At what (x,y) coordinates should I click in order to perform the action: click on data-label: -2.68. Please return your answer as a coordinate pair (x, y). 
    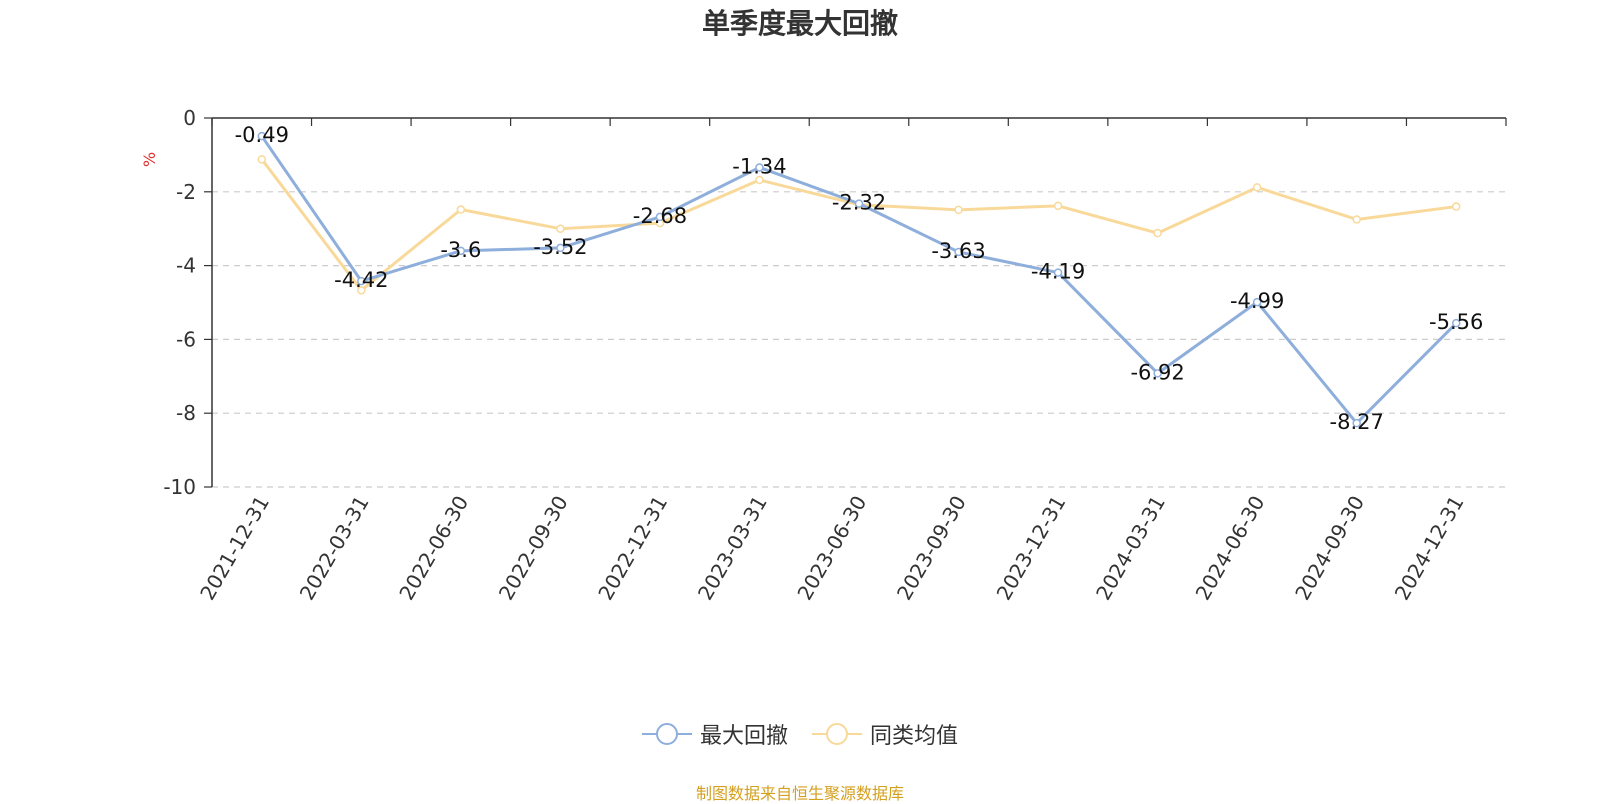
    Looking at the image, I should click on (660, 216).